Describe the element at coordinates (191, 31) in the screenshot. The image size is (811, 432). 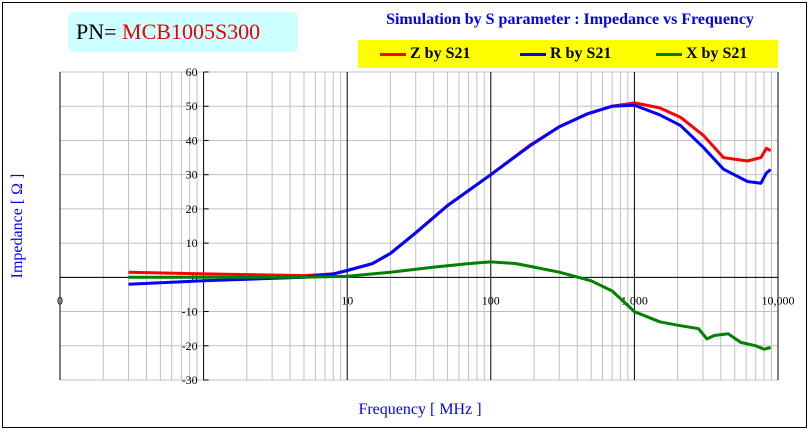
I see `pn-value: MCB1005S300` at that location.